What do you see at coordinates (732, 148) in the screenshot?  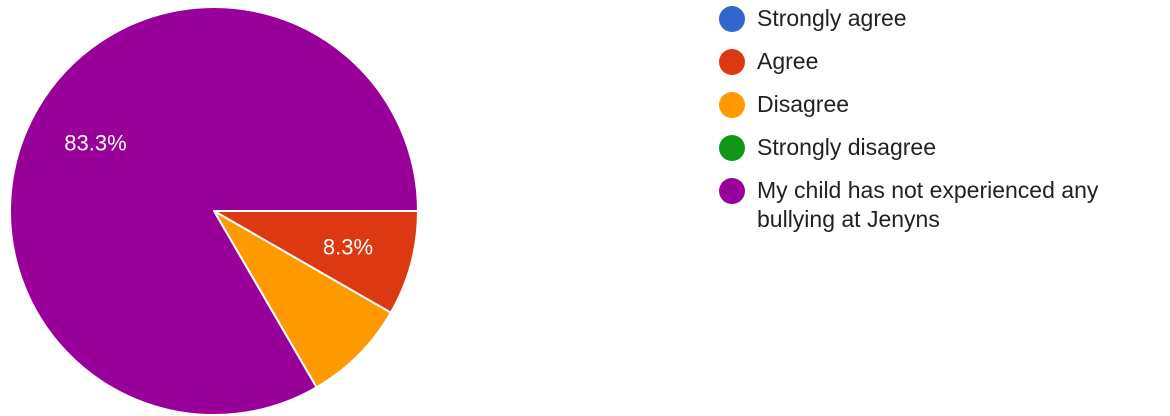 I see `legend-swatch-strongly-disagree` at bounding box center [732, 148].